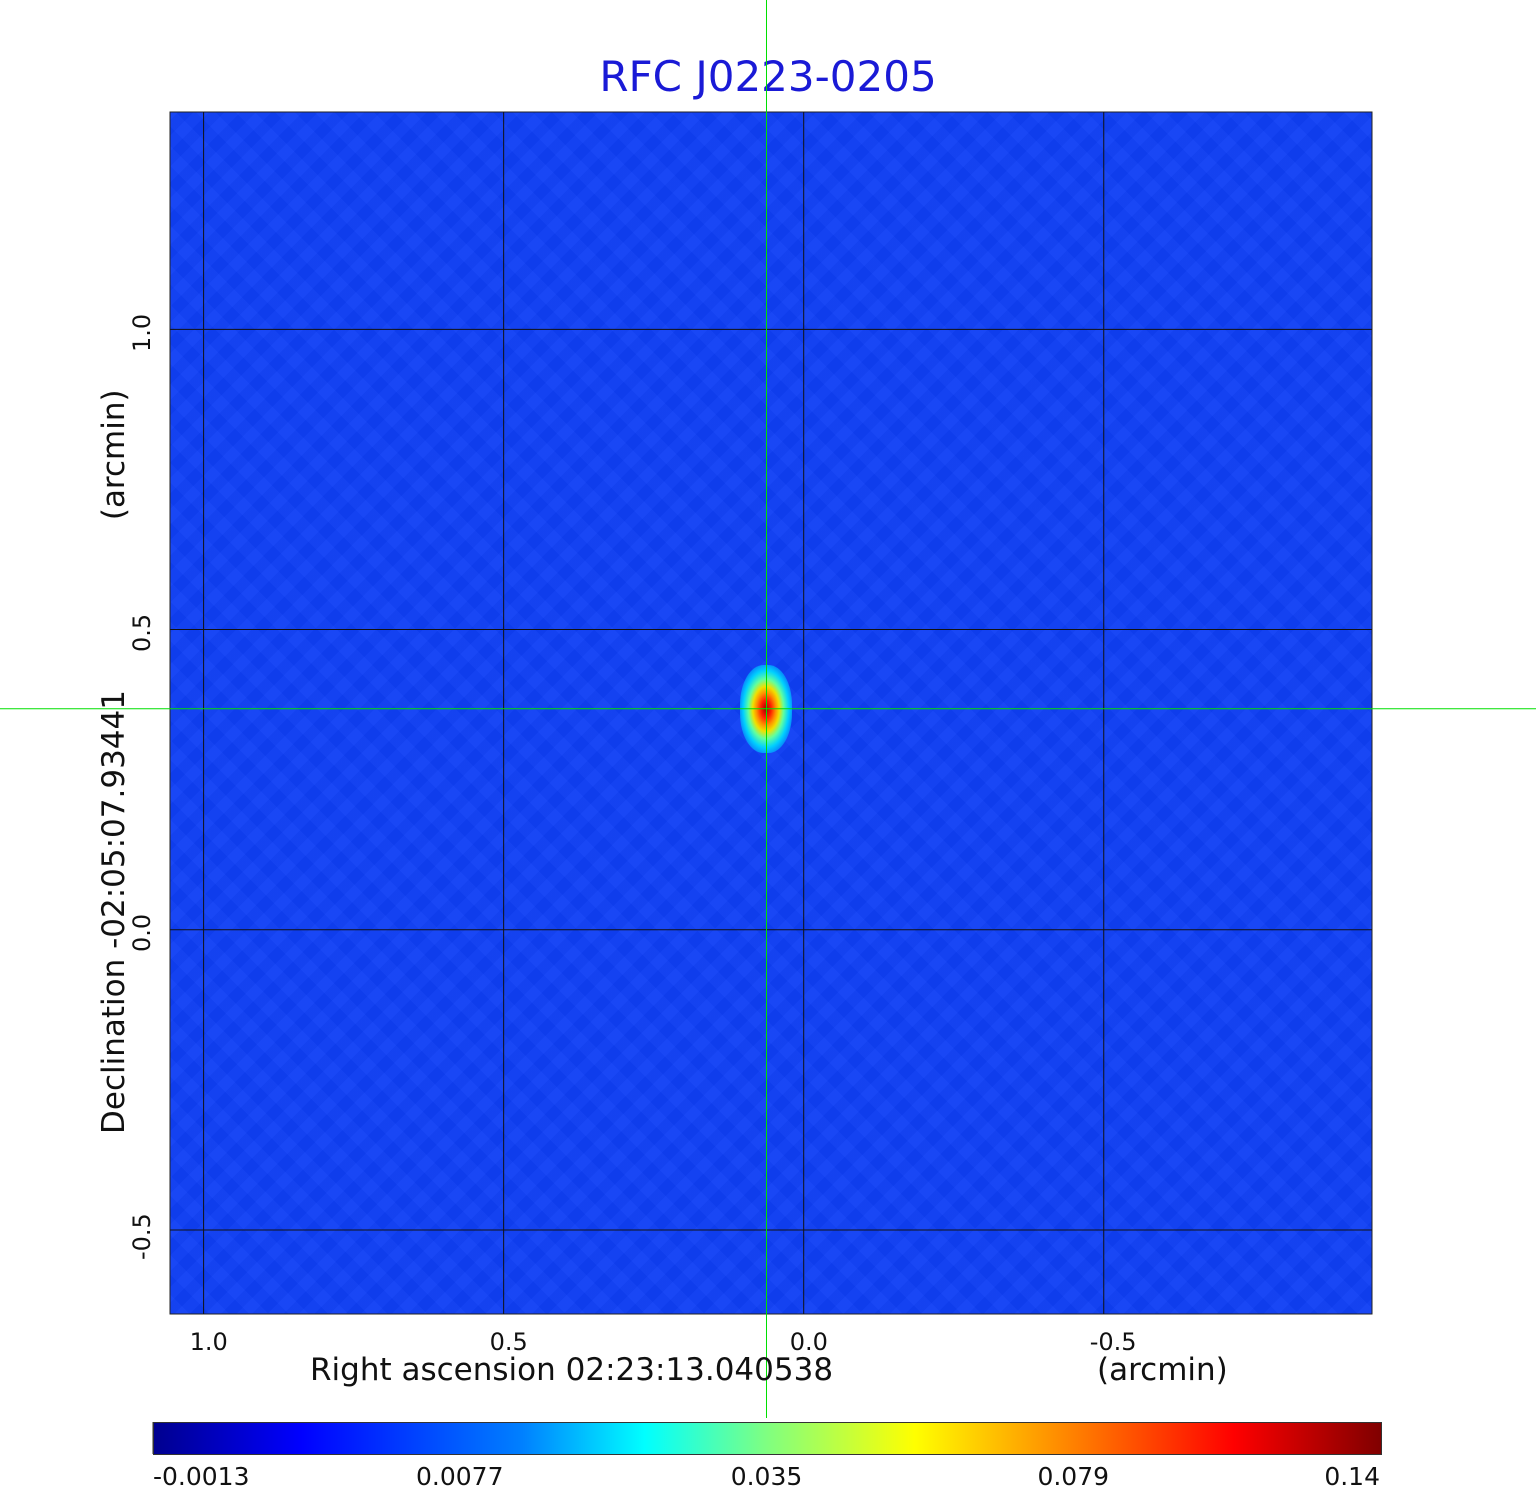 The height and width of the screenshot is (1511, 1536). Describe the element at coordinates (808, 1342) in the screenshot. I see `x-tick-label: 0.0` at that location.